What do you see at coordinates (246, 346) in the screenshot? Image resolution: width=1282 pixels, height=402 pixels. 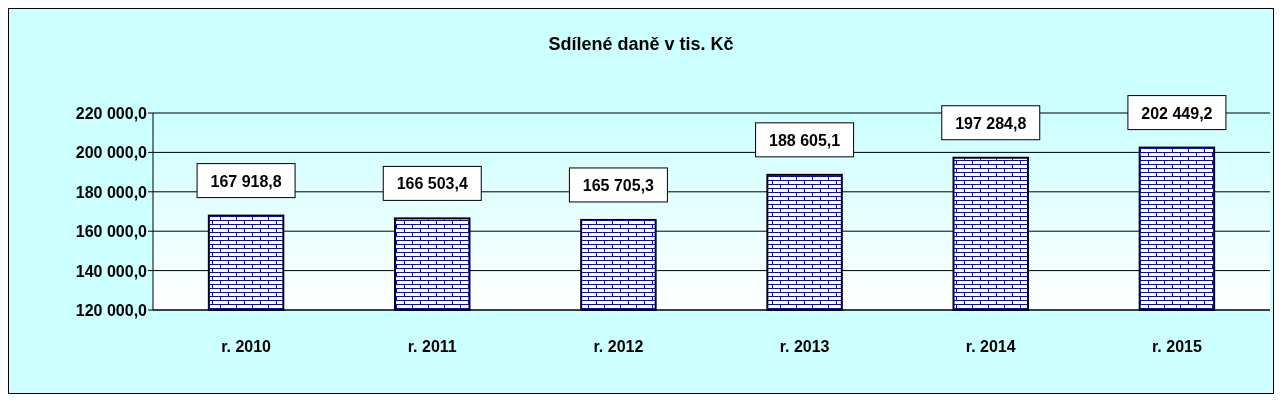 I see `x-tick-label: r. 2010` at bounding box center [246, 346].